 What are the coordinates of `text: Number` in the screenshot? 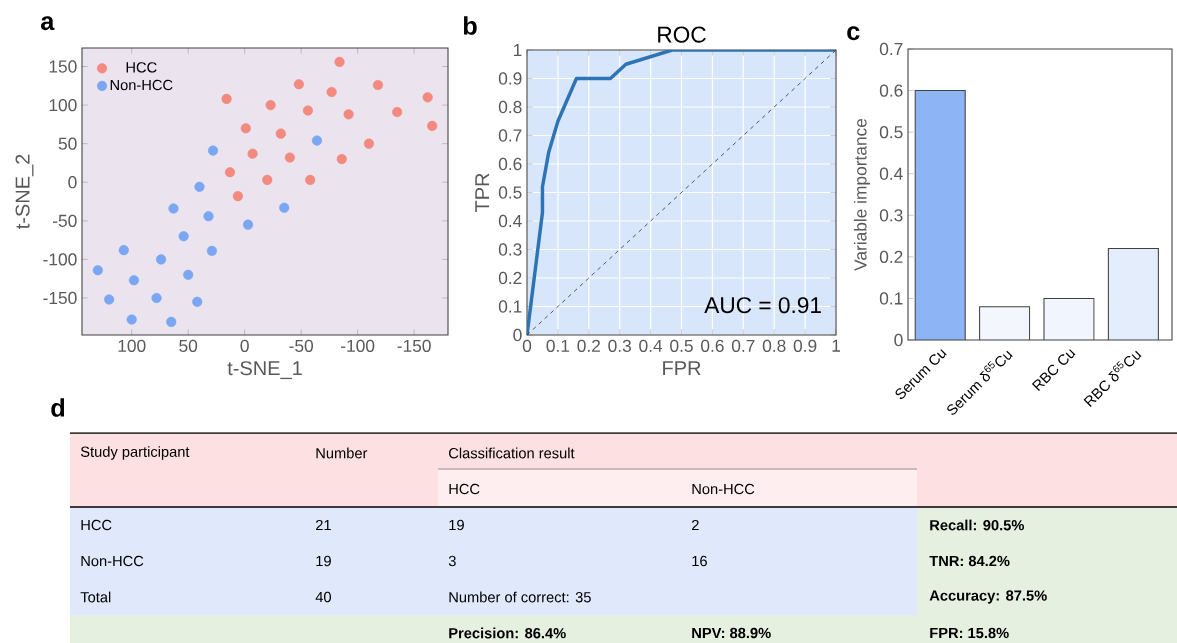 It's located at (342, 453).